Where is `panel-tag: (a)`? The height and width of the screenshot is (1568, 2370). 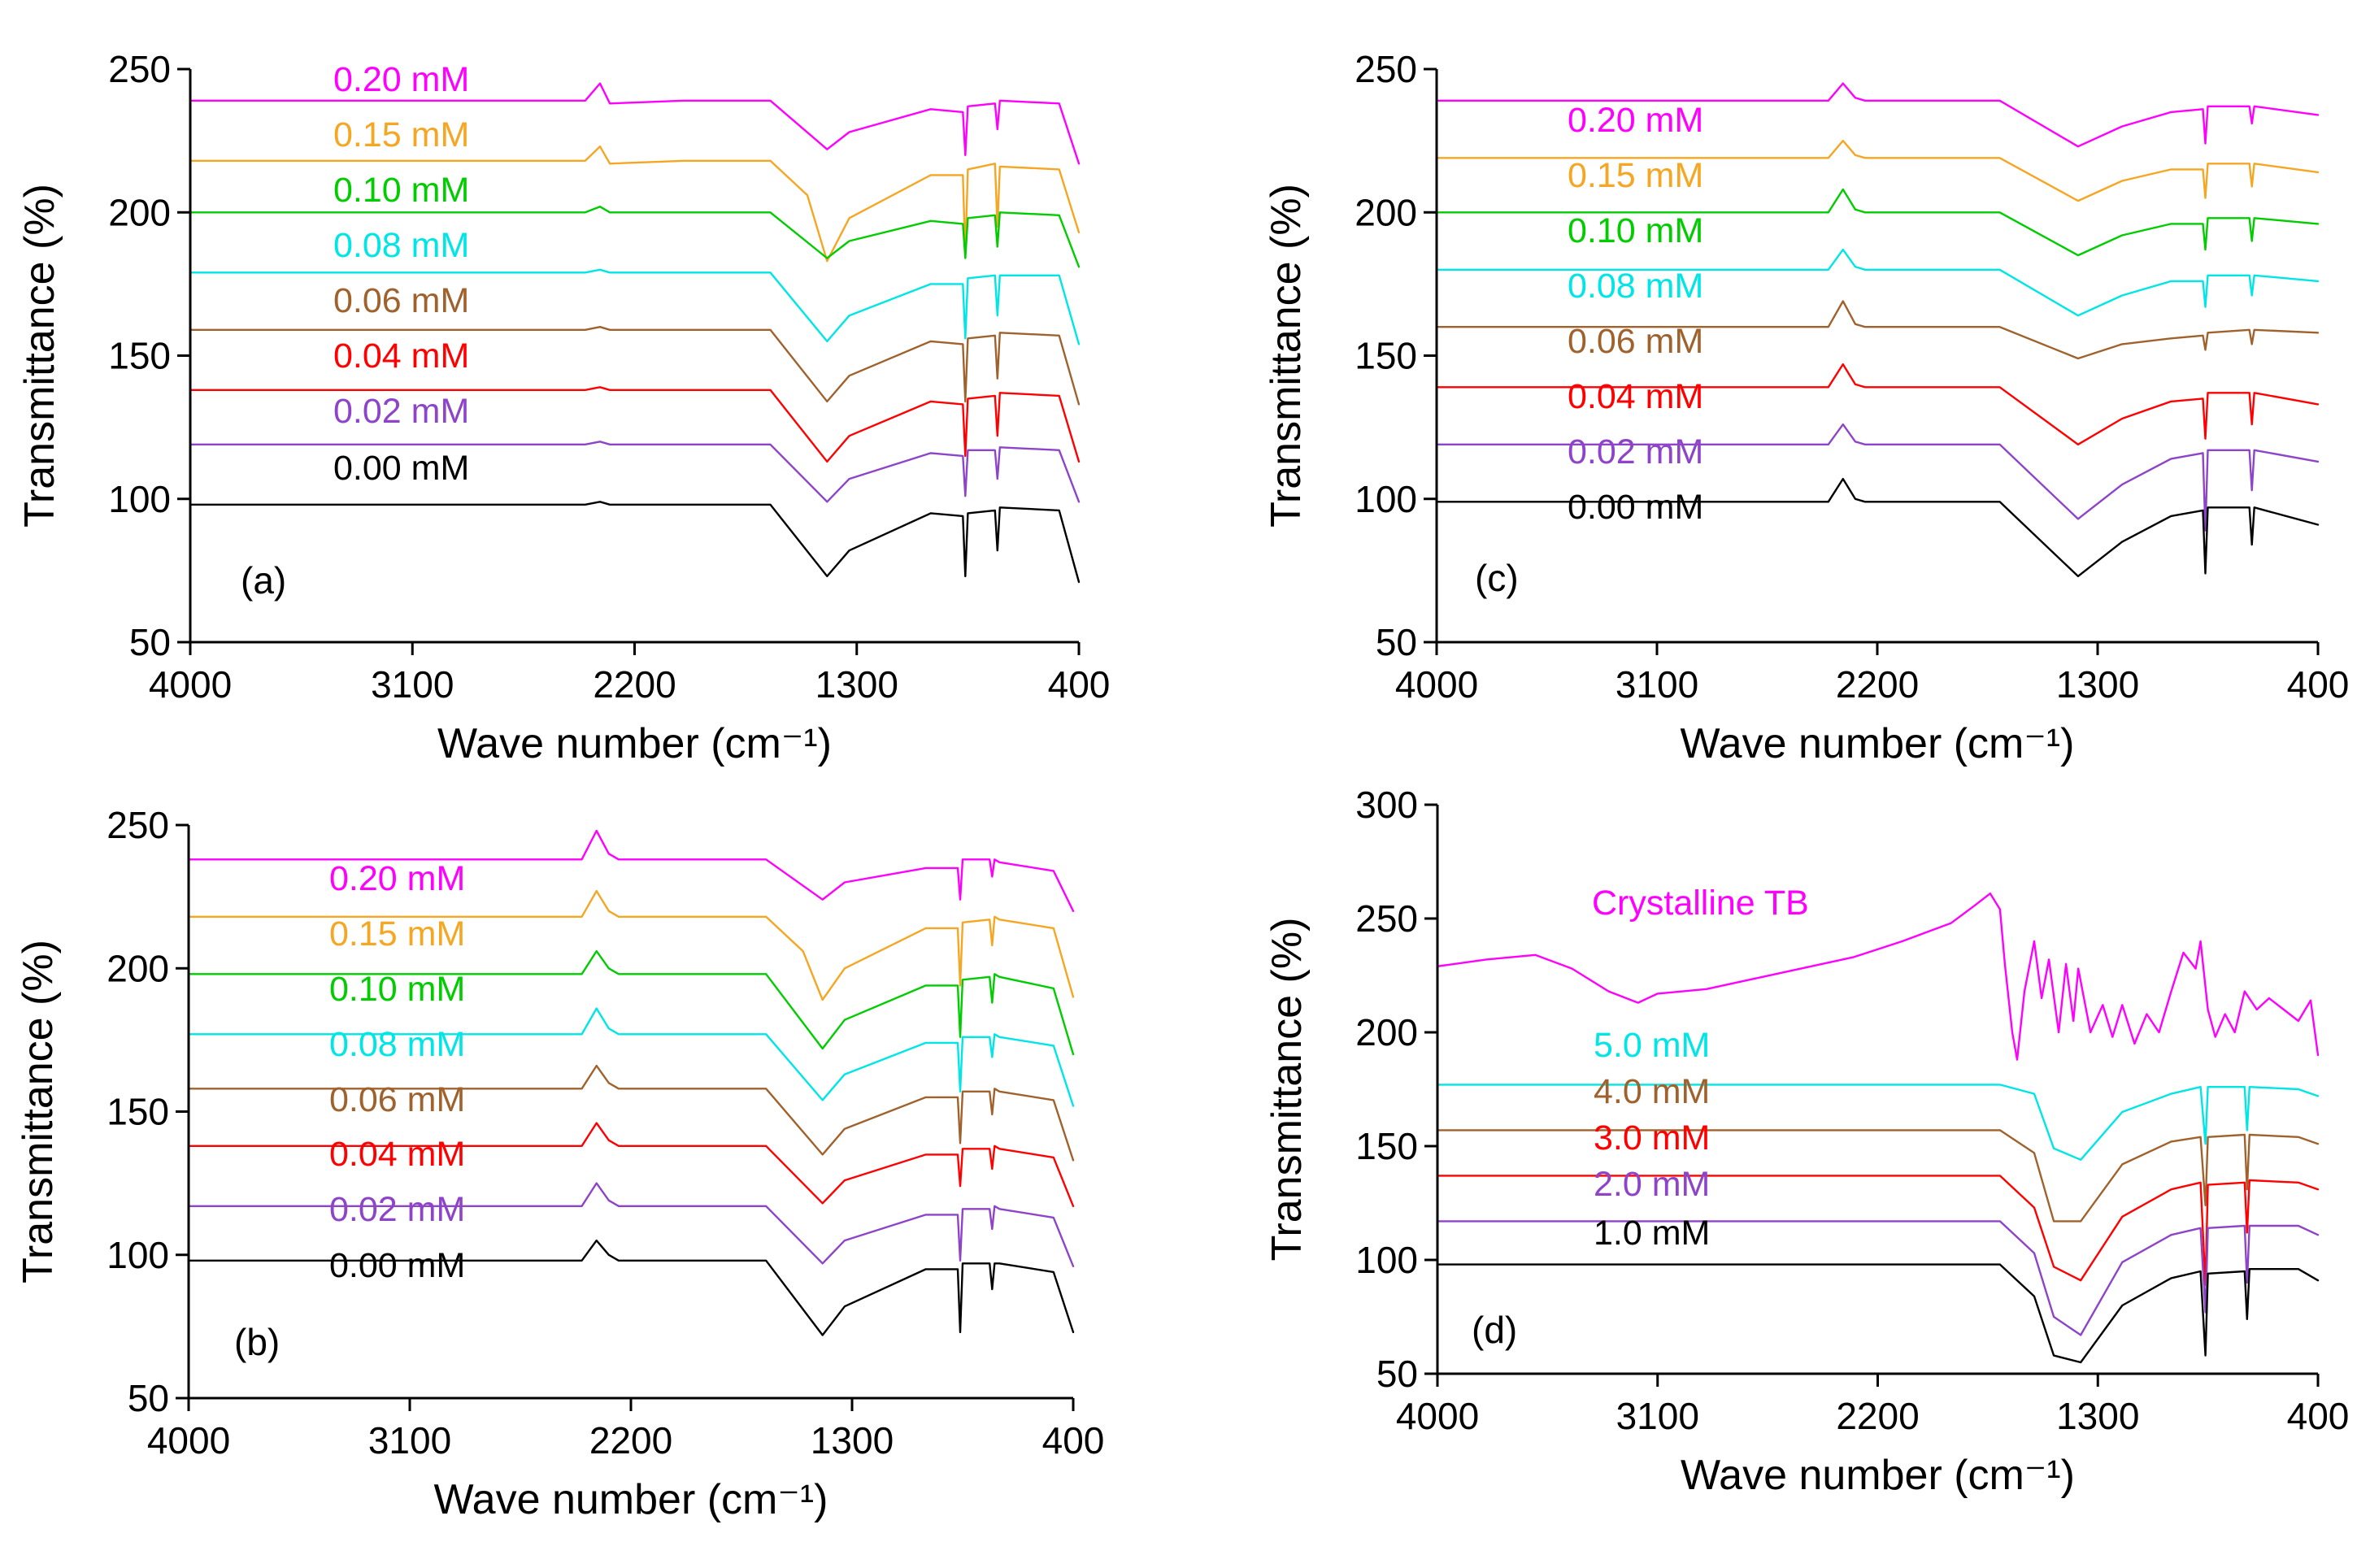 panel-tag: (a) is located at coordinates (263, 580).